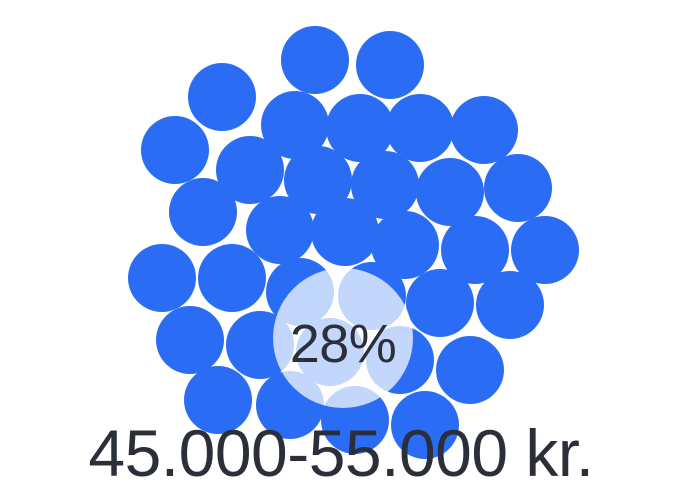  I want to click on percentage-label: 28%, so click(343, 344).